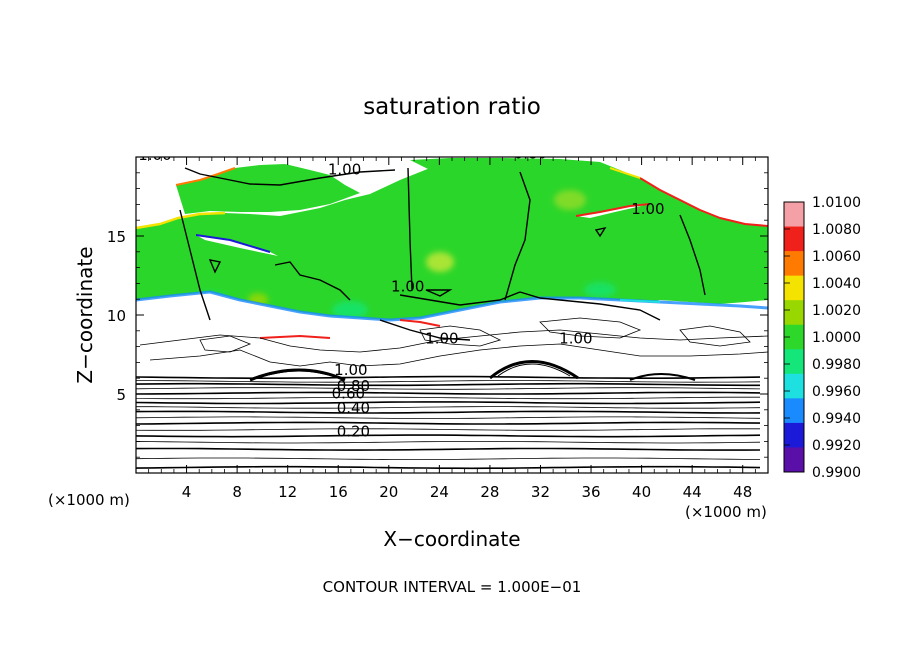 The width and height of the screenshot is (904, 654). What do you see at coordinates (540, 492) in the screenshot?
I see `x-tick-label: 32` at bounding box center [540, 492].